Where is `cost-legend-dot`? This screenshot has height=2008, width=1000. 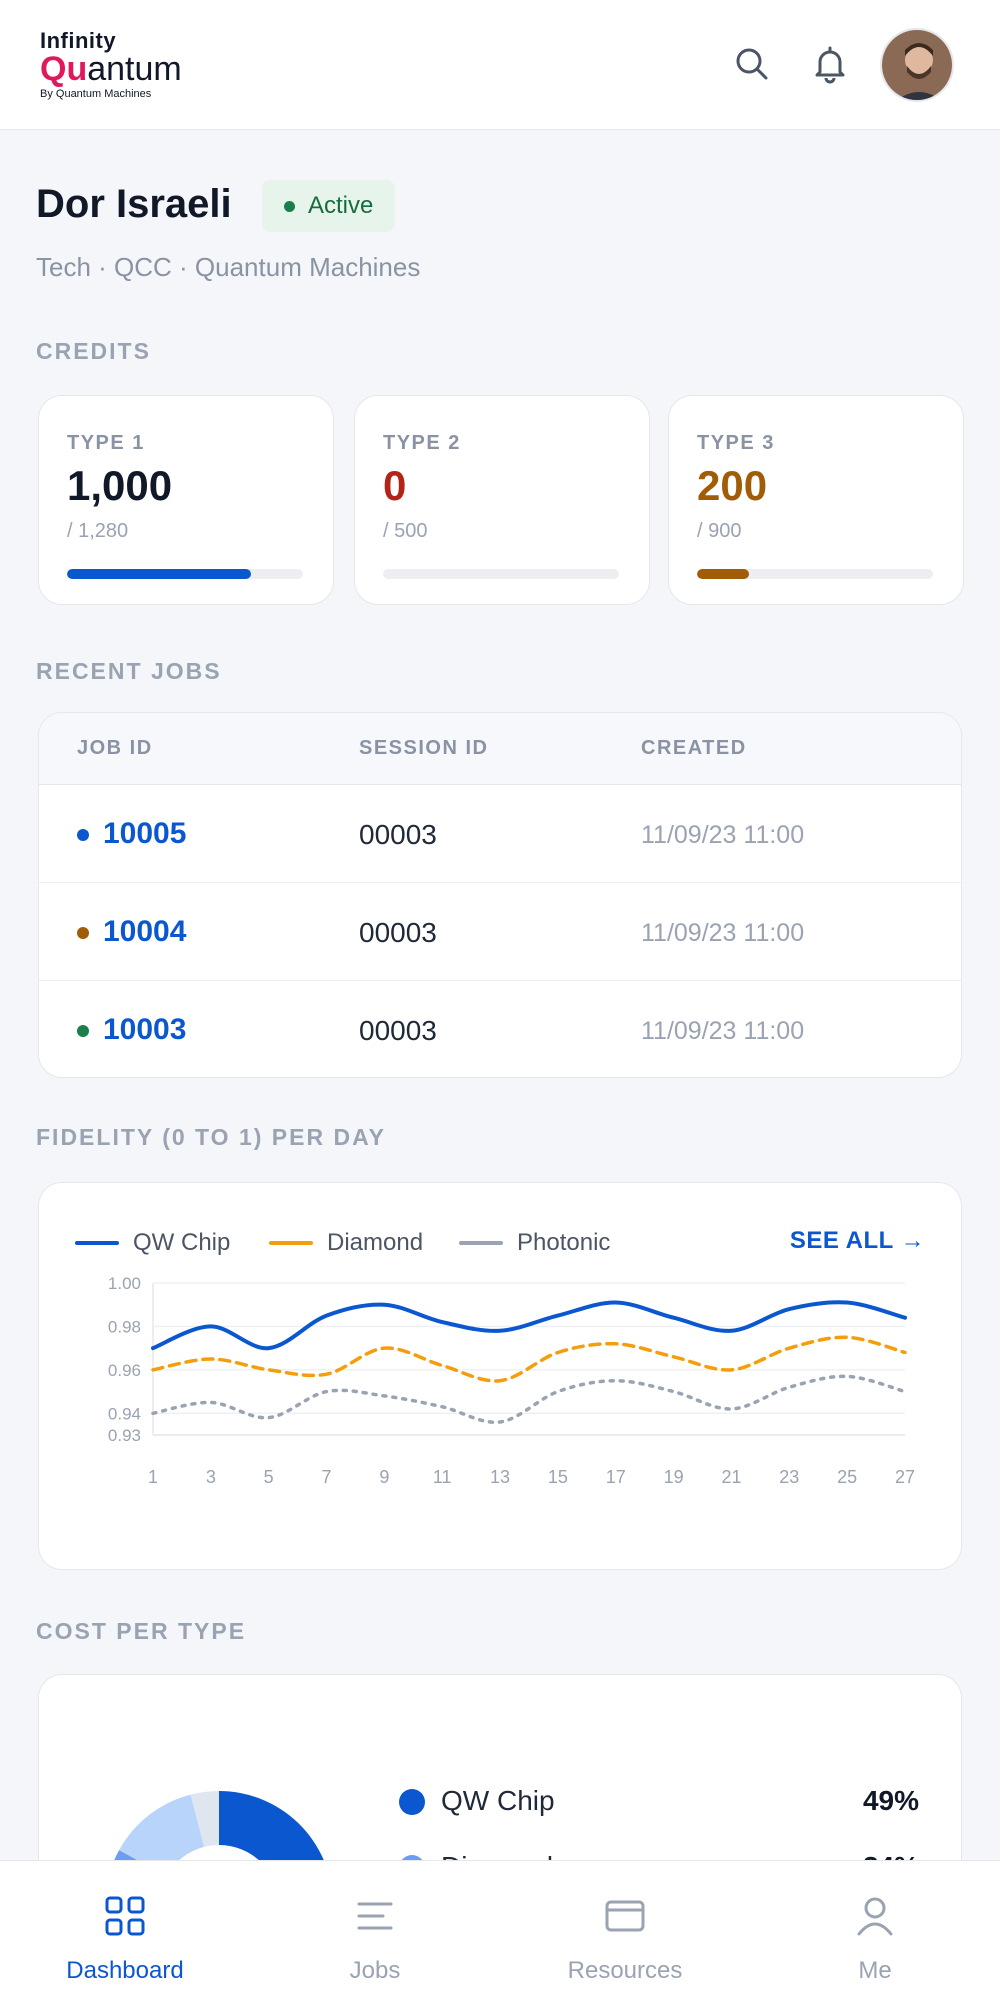
cost-legend-dot is located at coordinates (412, 1802).